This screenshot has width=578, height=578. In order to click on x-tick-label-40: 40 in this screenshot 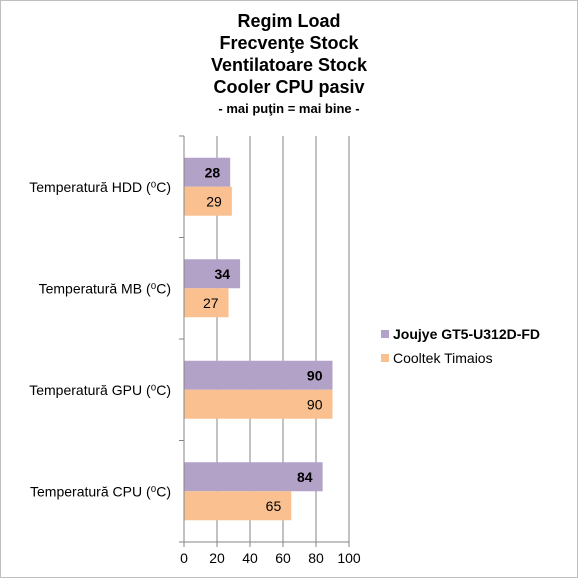, I will do `click(250, 558)`.